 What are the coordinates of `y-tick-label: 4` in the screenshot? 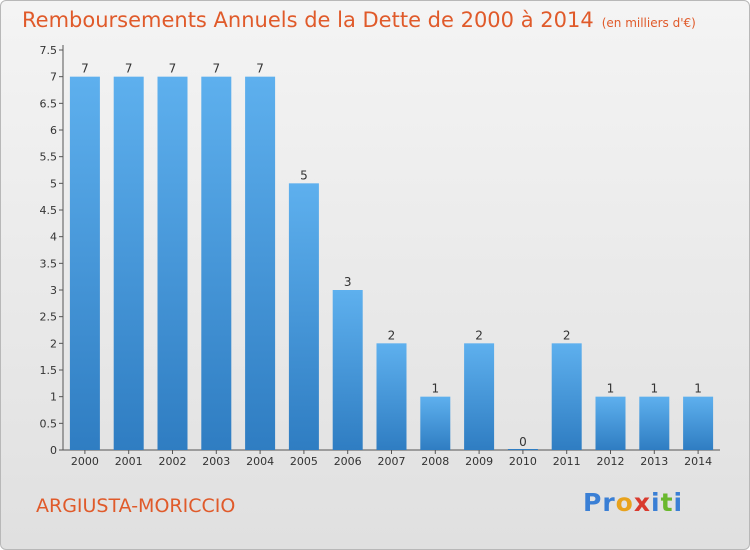 It's located at (53, 237).